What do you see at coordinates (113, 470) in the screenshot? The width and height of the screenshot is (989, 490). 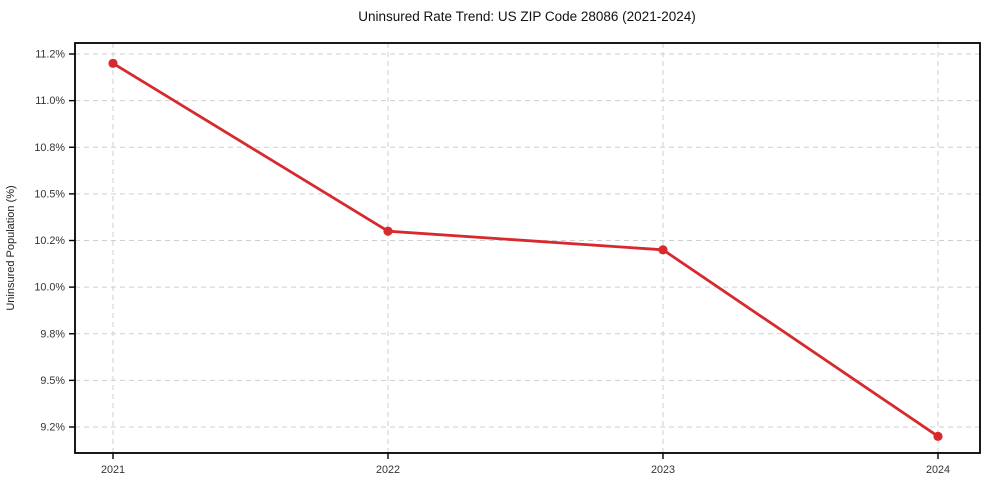 I see `x-tick-label: 2021` at bounding box center [113, 470].